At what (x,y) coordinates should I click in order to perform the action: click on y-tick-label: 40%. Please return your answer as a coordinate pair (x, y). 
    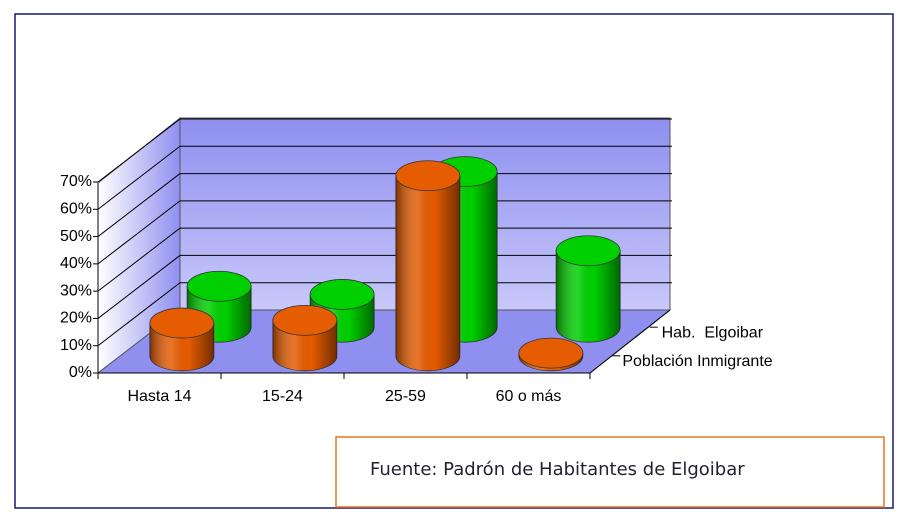
    Looking at the image, I should click on (76, 263).